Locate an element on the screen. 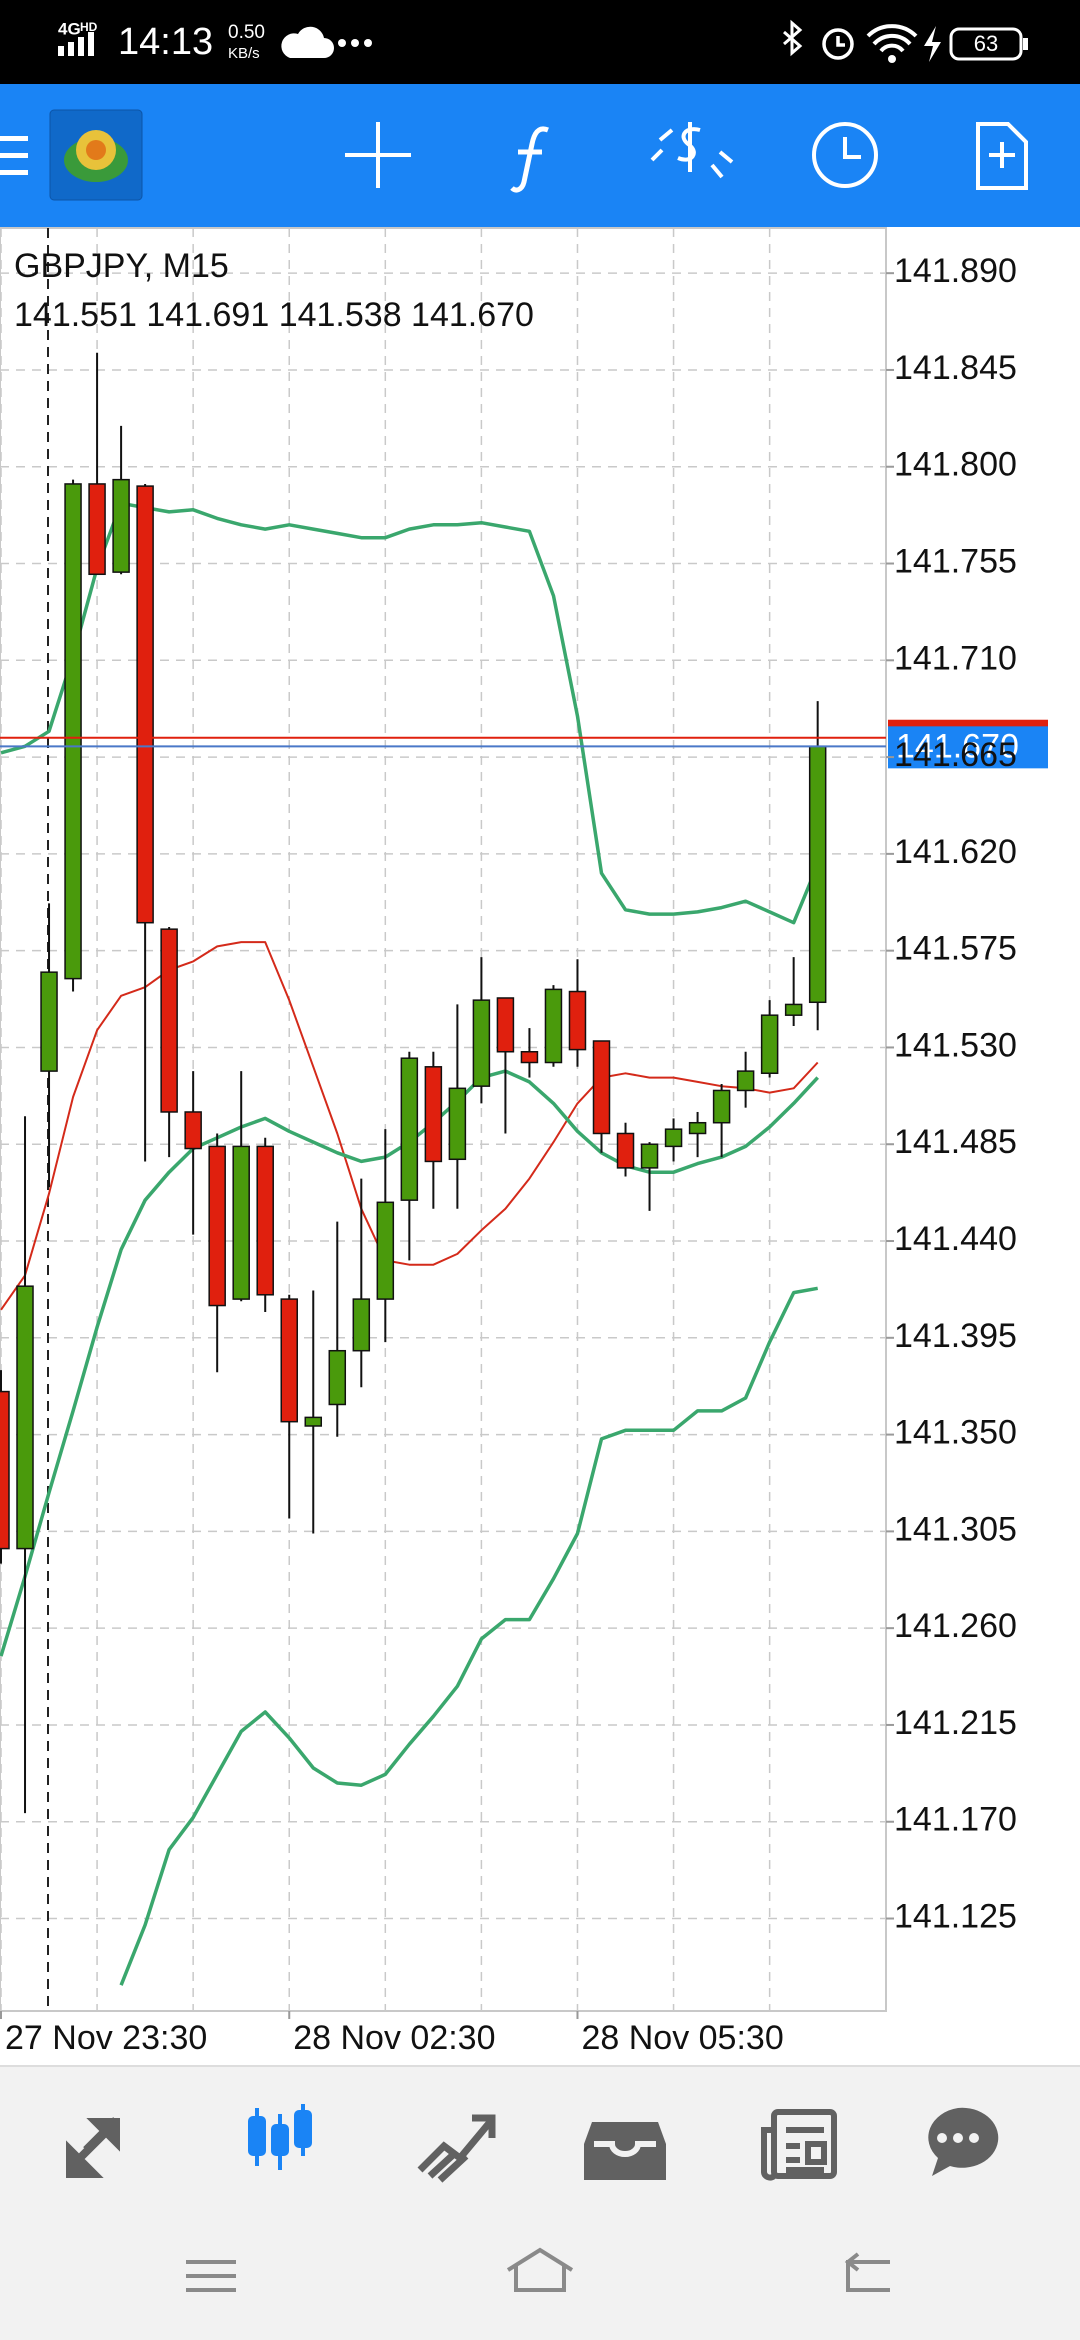 The image size is (1080, 2340). battery-icon is located at coordinates (986, 44).